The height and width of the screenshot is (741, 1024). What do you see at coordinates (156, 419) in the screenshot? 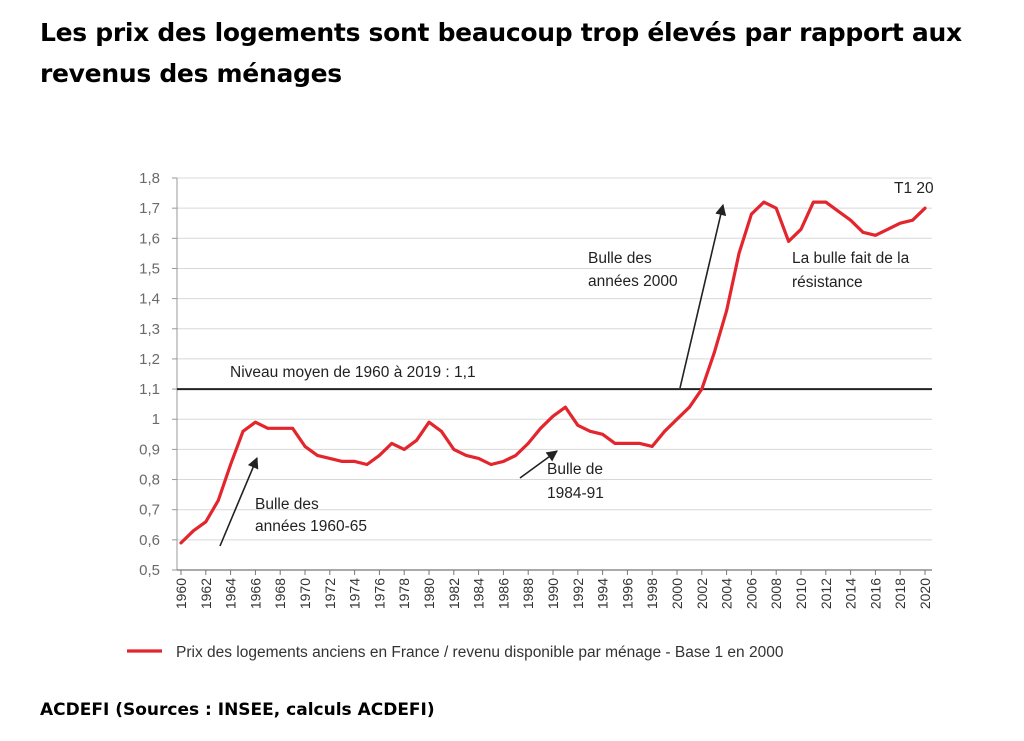
I see `y-tick-label: 1` at bounding box center [156, 419].